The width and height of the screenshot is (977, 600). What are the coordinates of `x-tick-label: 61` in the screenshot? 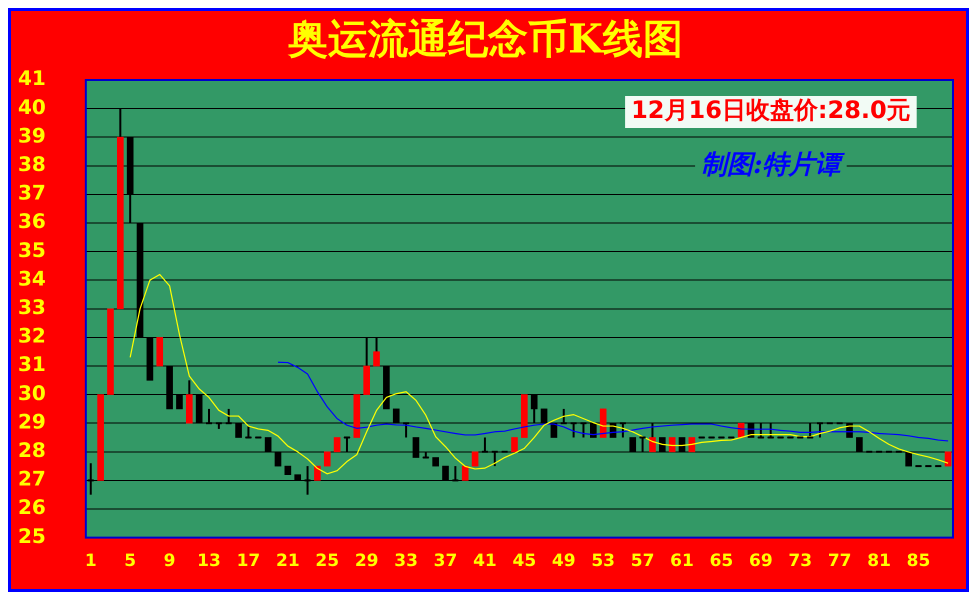 It's located at (682, 561).